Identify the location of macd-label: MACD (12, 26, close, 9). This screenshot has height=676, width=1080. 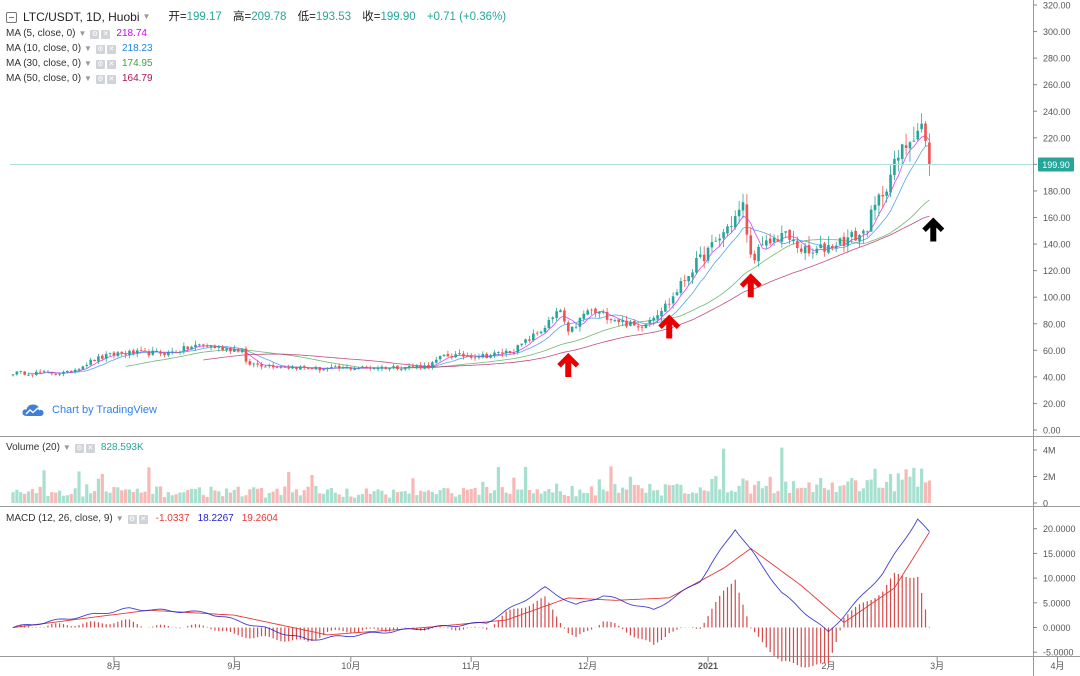
(59, 518).